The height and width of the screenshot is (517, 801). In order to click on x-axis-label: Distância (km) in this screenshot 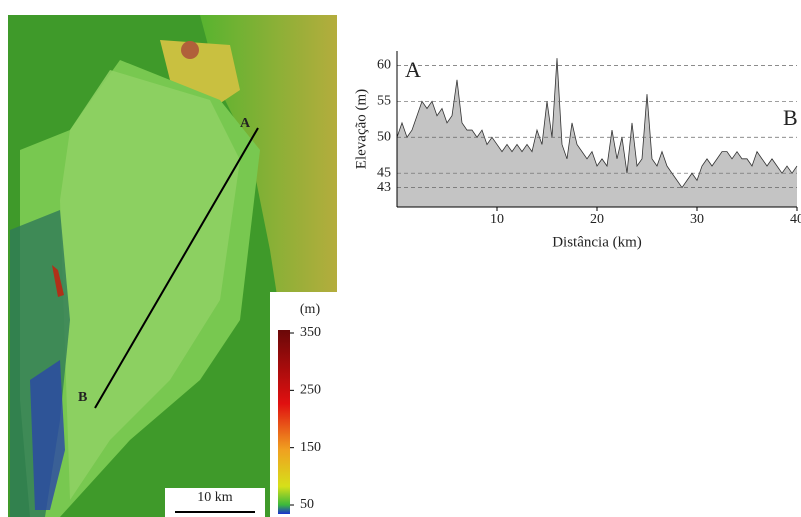, I will do `click(597, 242)`.